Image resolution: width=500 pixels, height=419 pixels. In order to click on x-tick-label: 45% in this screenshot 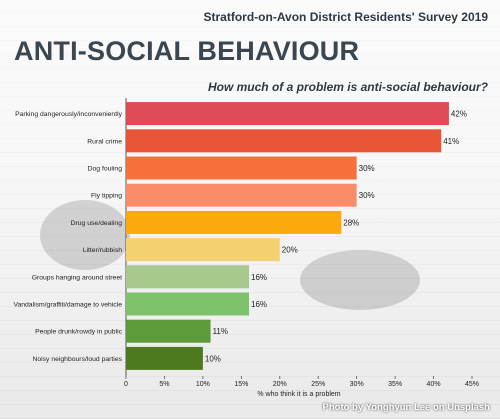, I will do `click(472, 384)`.